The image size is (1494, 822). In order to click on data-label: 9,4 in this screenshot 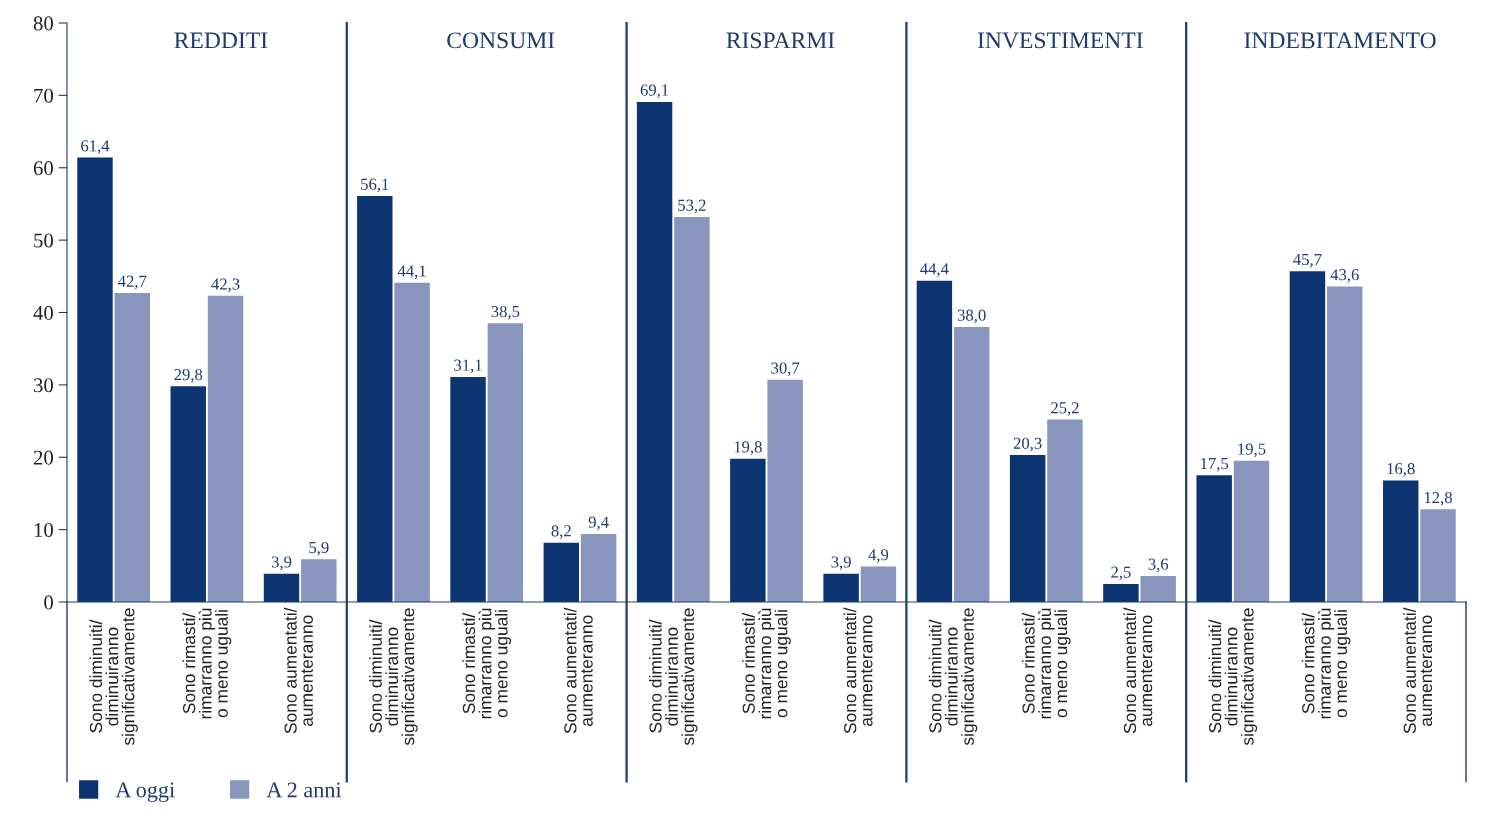, I will do `click(598, 523)`.